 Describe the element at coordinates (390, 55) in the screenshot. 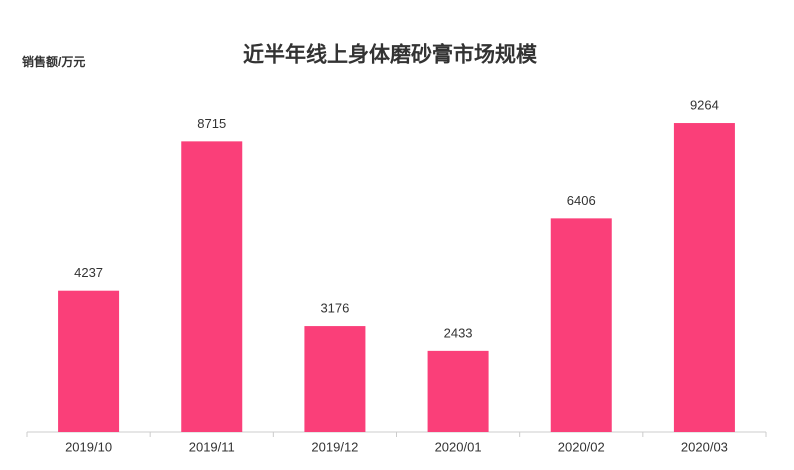

I see `chart-title: 近半年线上身体磨砂膏市场规模` at that location.